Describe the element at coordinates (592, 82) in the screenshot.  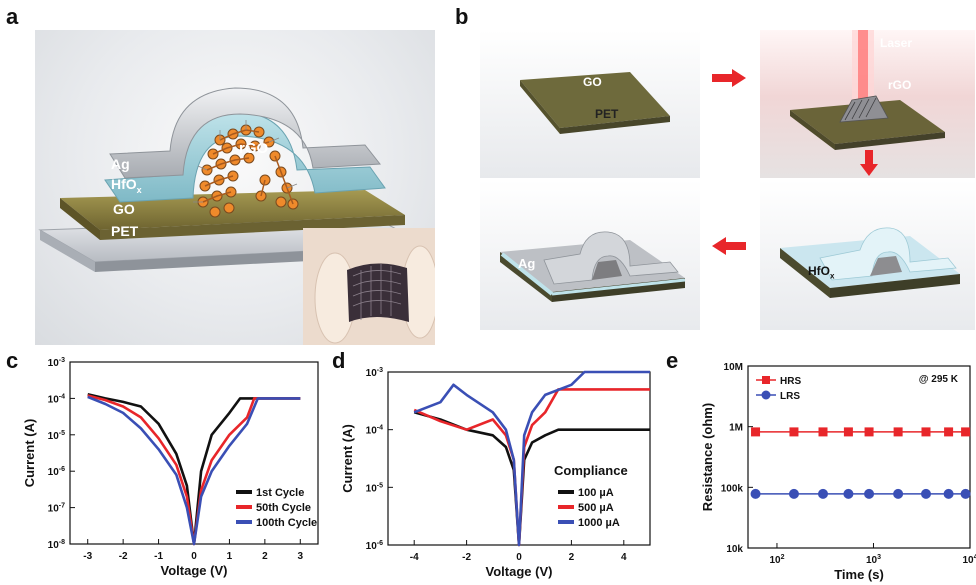
I see `step1-go-label: GO` at that location.